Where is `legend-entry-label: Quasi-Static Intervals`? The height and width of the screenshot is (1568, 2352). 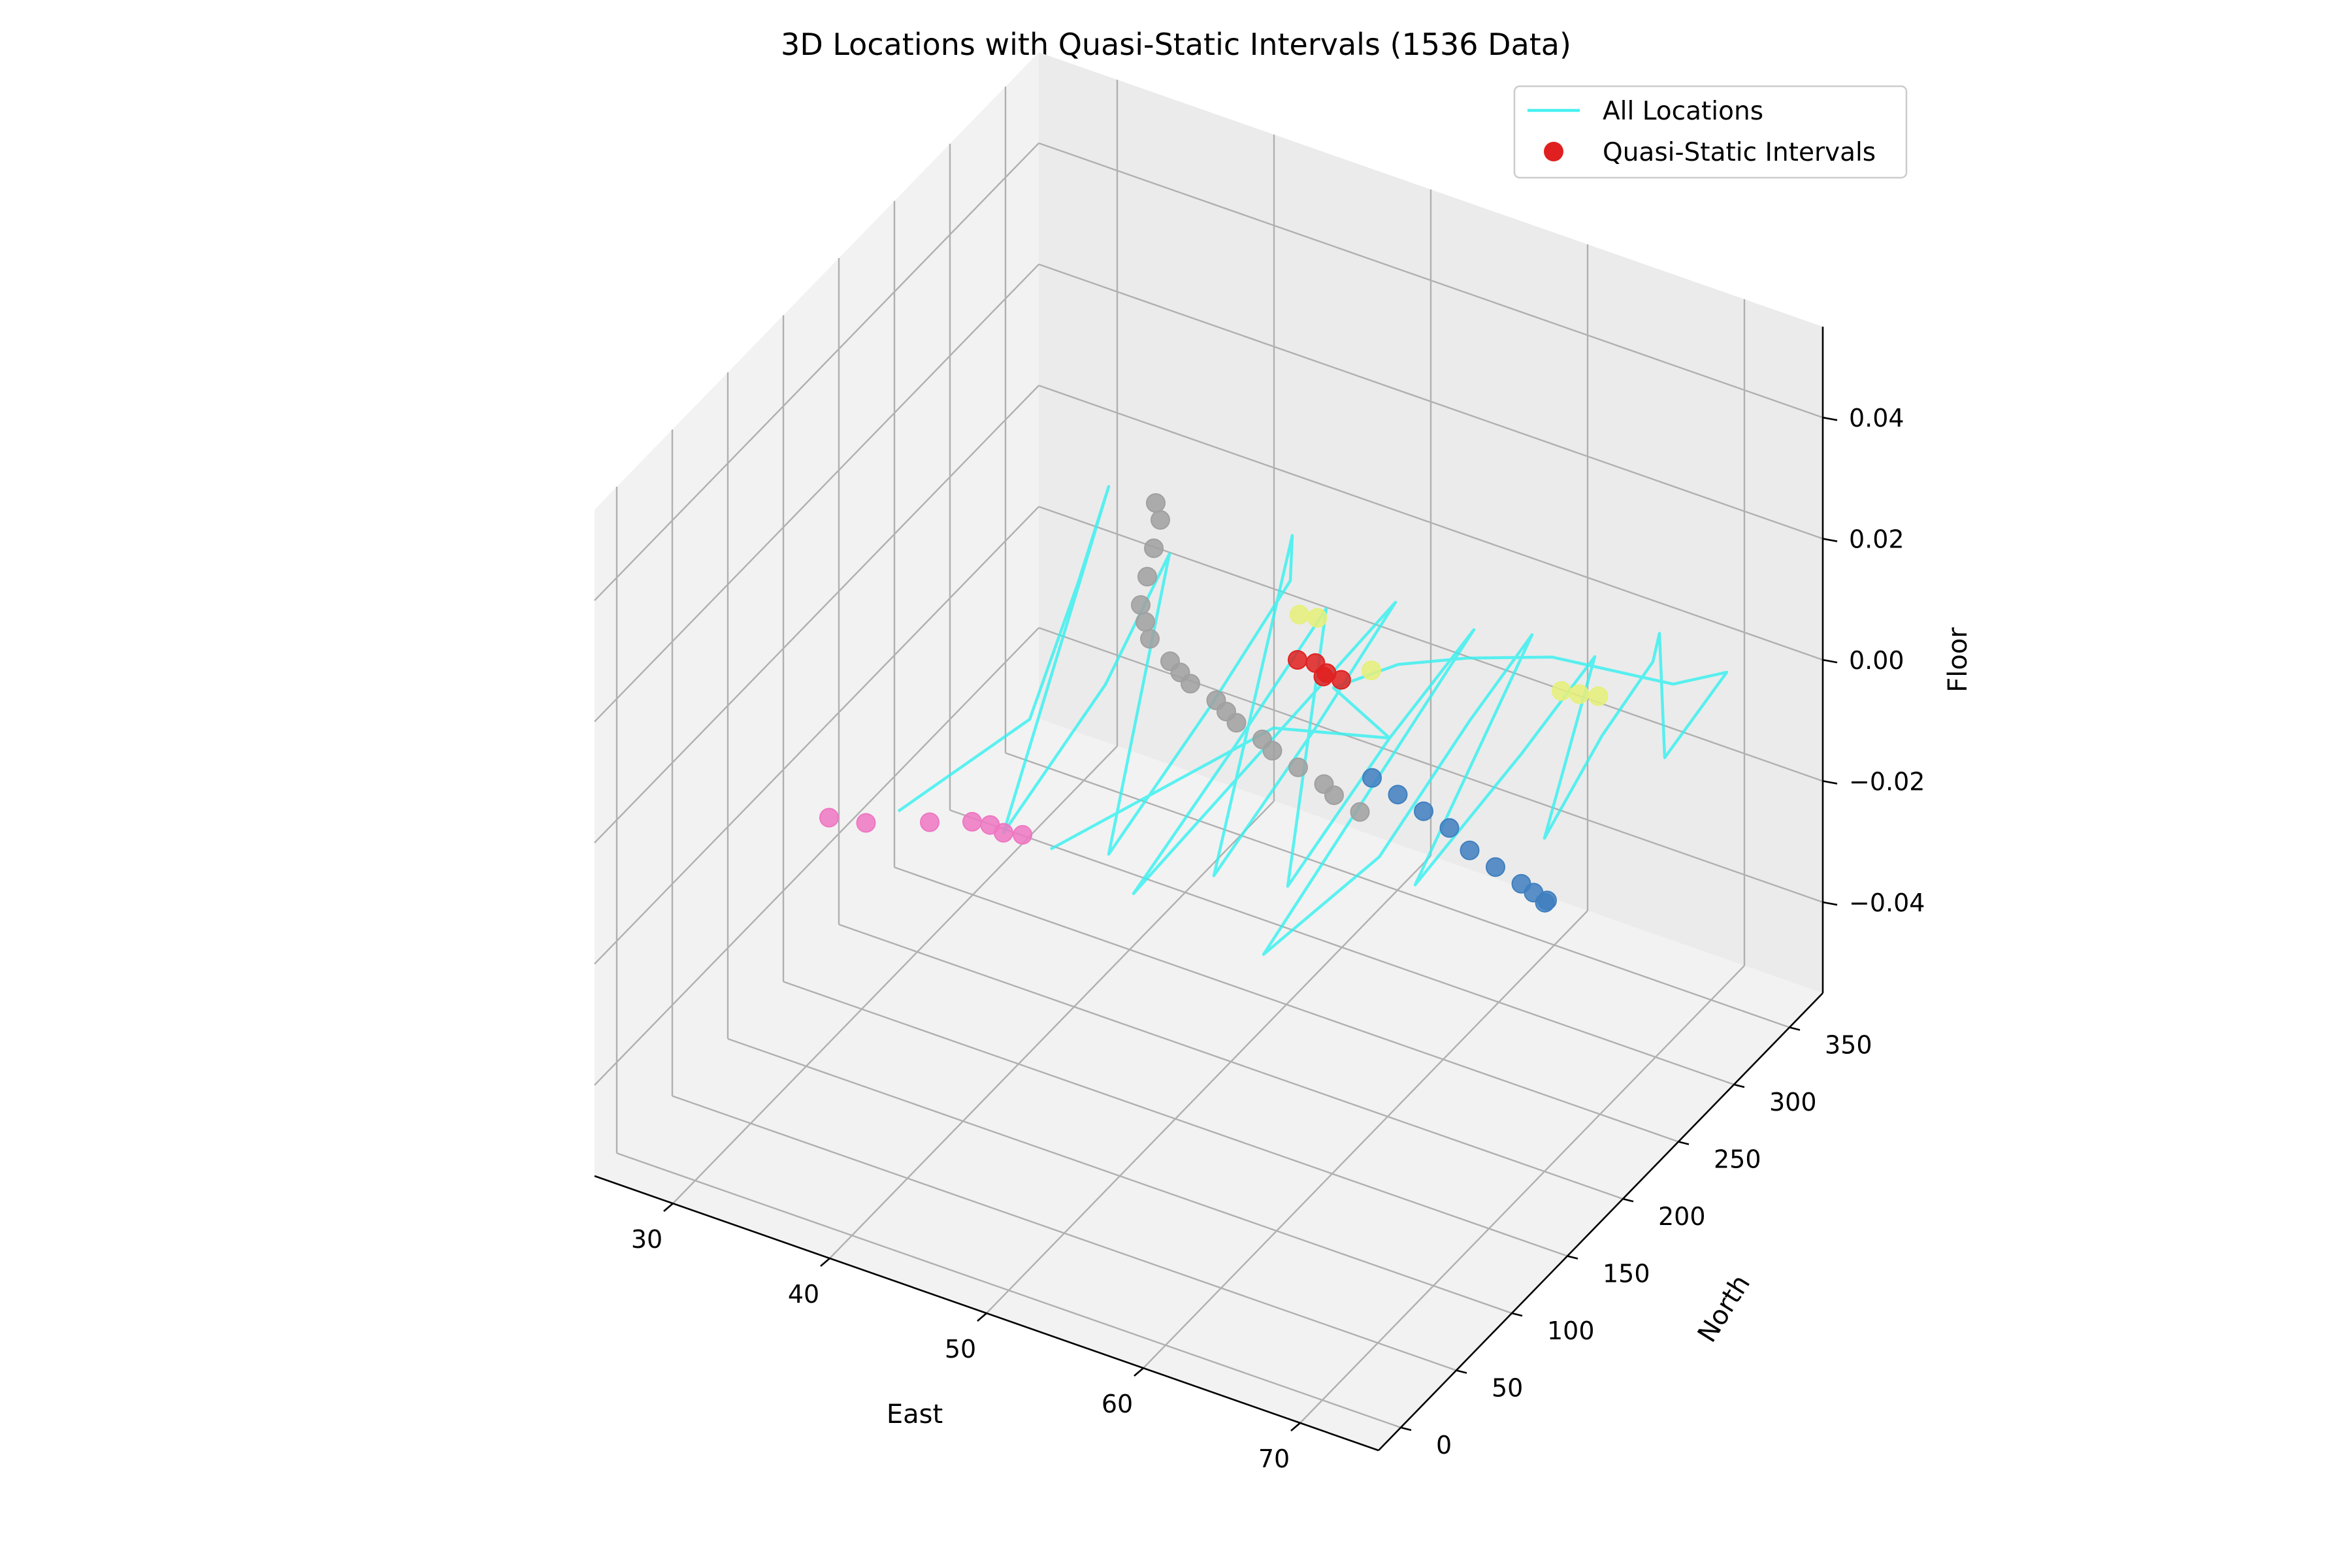
legend-entry-label: Quasi-Static Intervals is located at coordinates (1739, 152).